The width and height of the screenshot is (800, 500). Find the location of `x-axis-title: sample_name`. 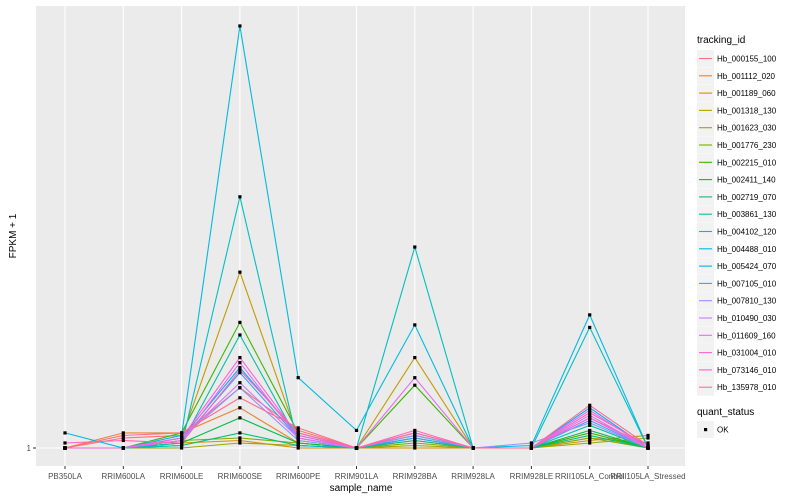

x-axis-title: sample_name is located at coordinates (361, 488).